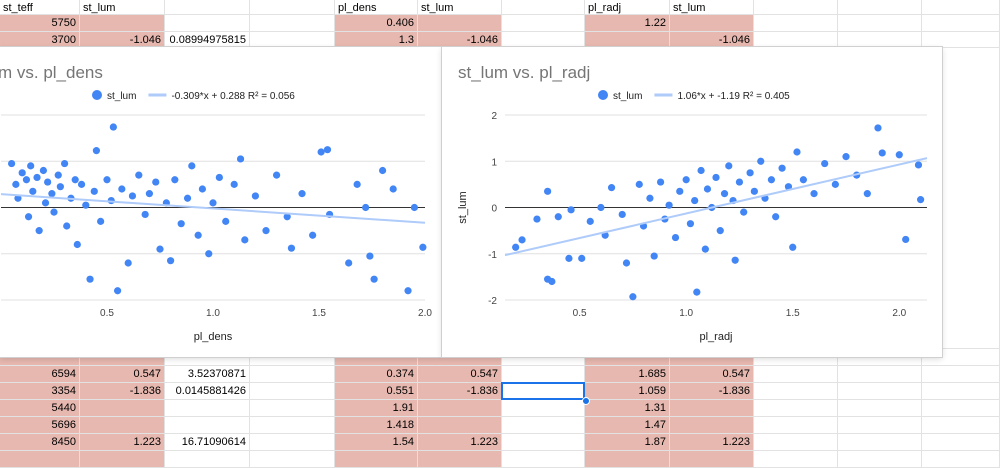  I want to click on fill-handle, so click(586, 401).